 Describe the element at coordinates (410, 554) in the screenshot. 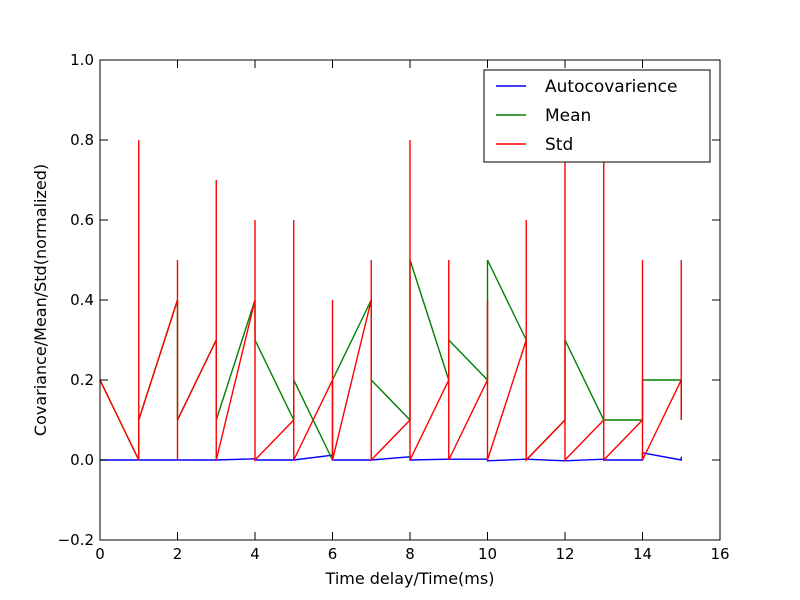

I see `x-tick-label: 8` at that location.